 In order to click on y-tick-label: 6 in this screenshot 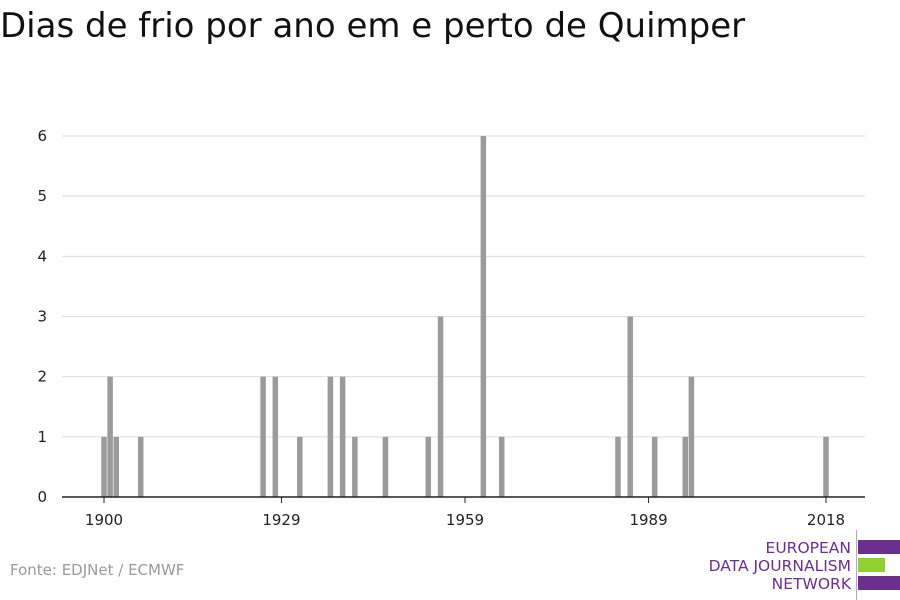, I will do `click(42, 136)`.